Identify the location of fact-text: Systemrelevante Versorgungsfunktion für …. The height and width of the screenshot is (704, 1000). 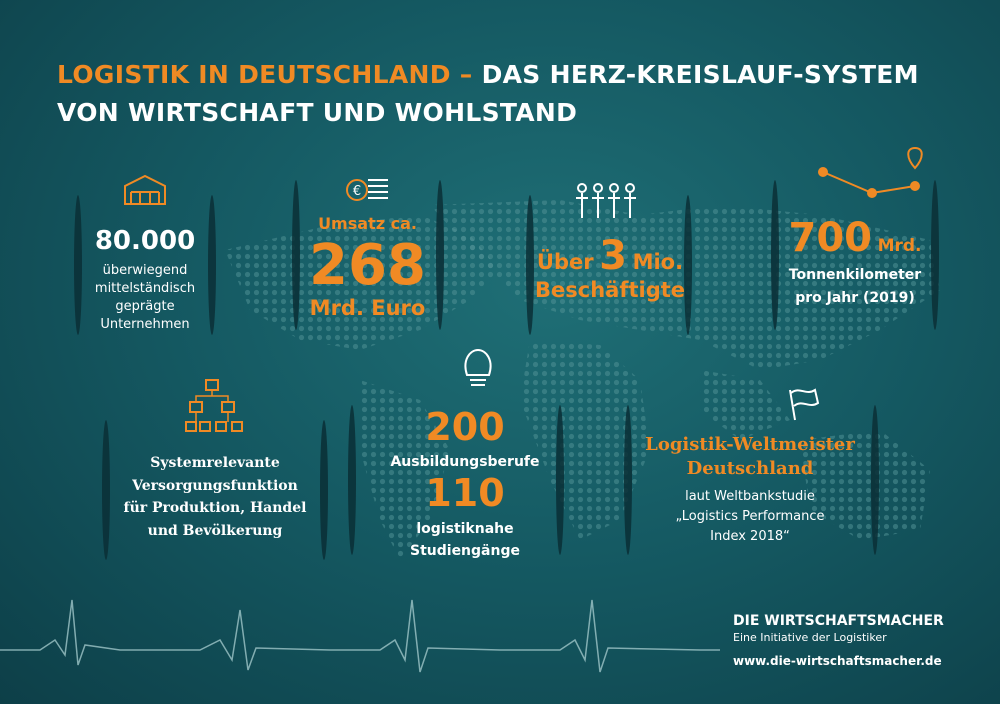
(215, 497).